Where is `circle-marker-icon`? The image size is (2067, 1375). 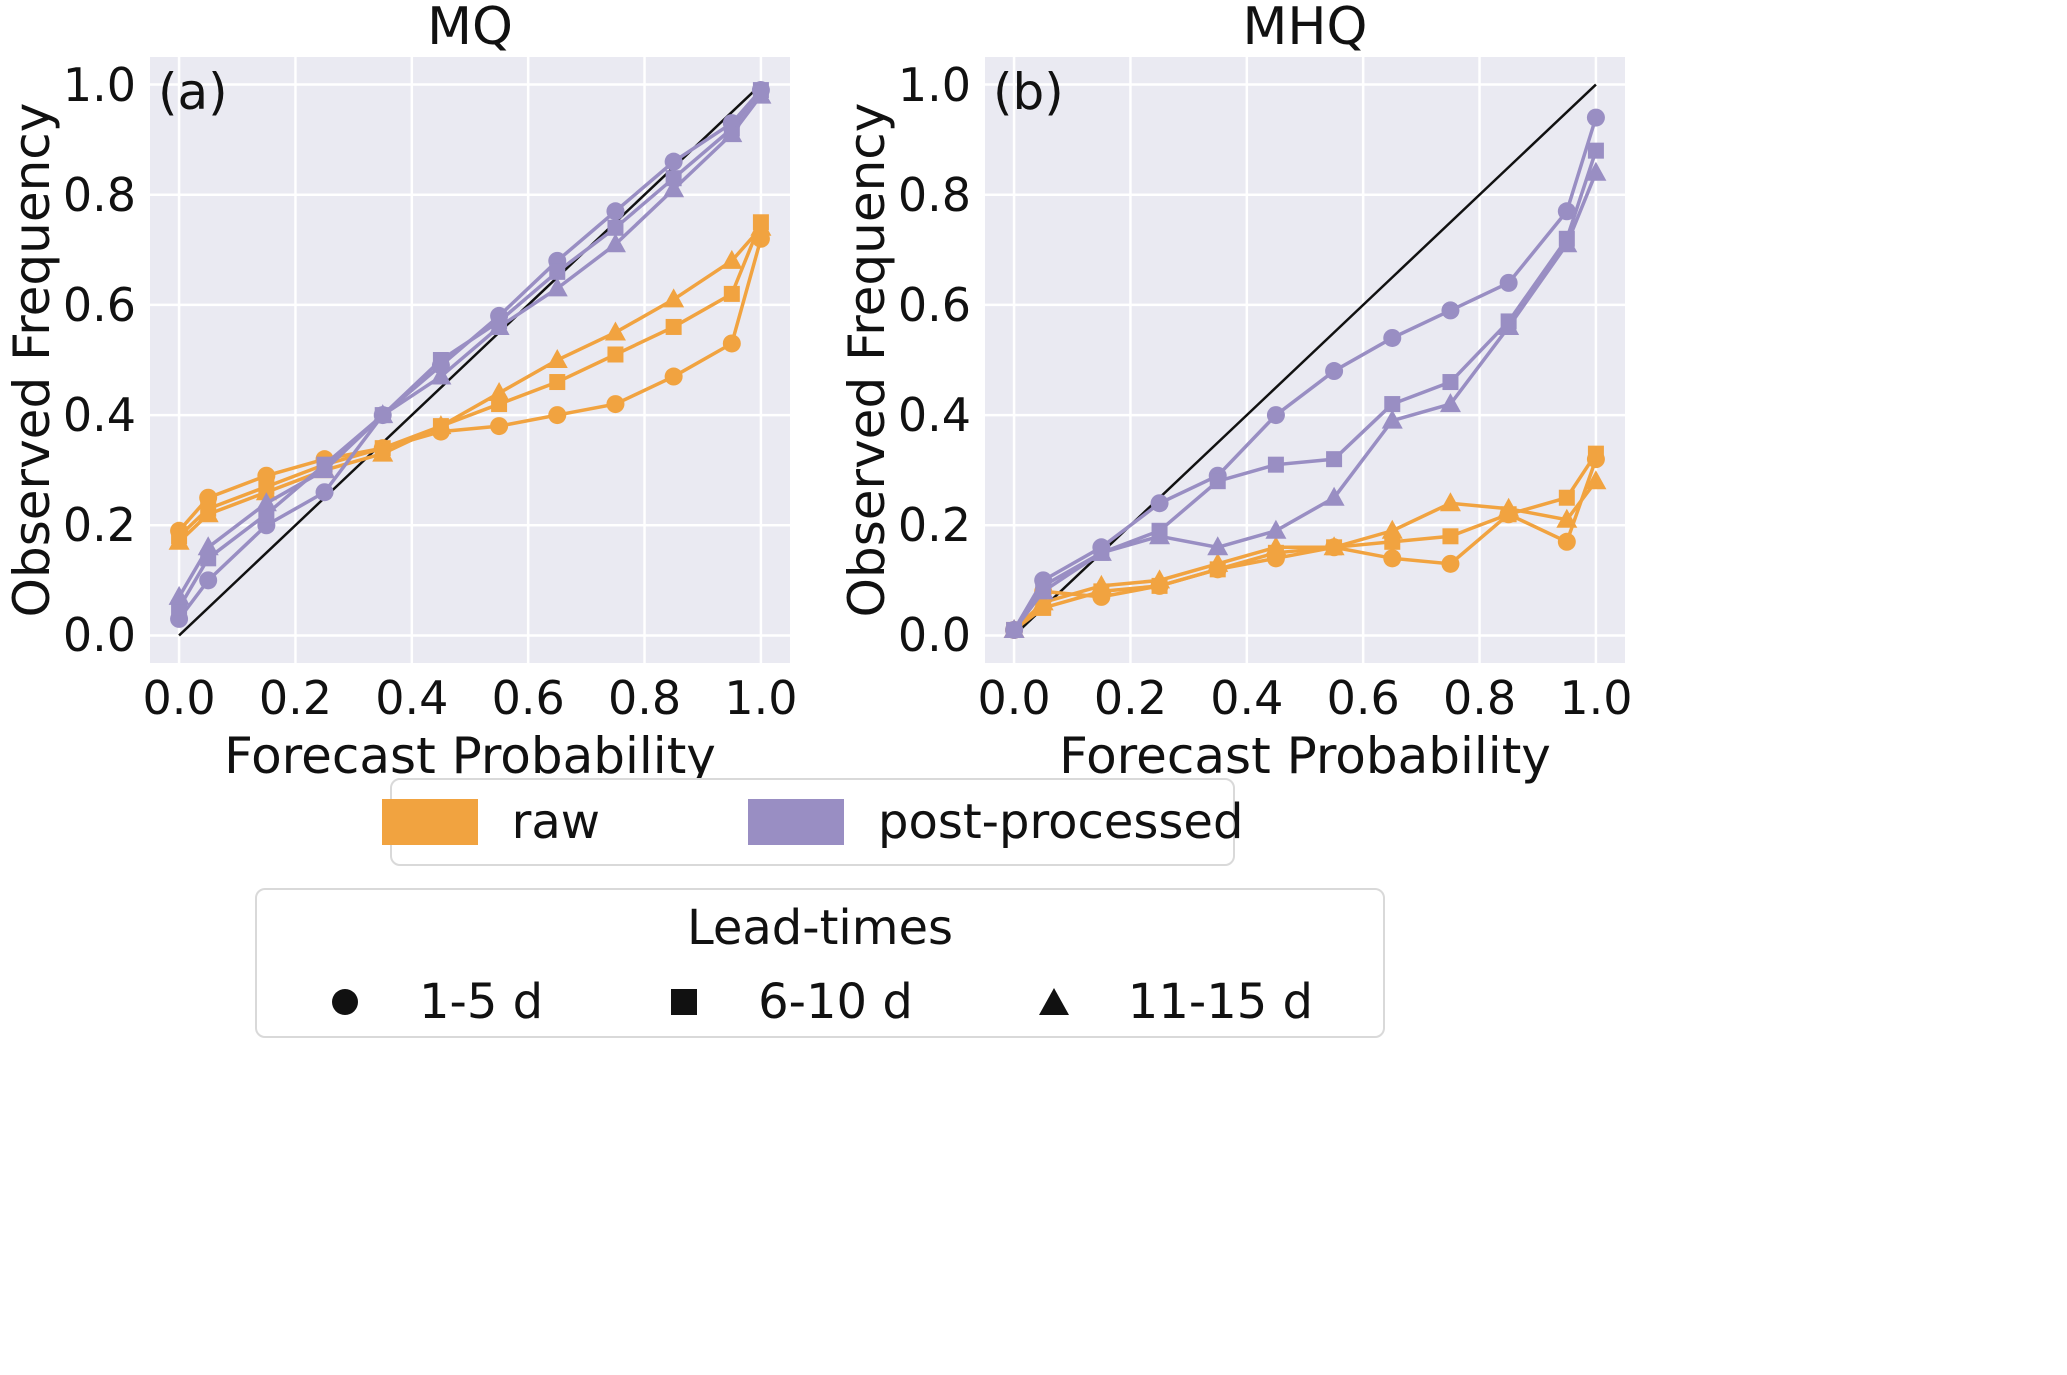 circle-marker-icon is located at coordinates (345, 1002).